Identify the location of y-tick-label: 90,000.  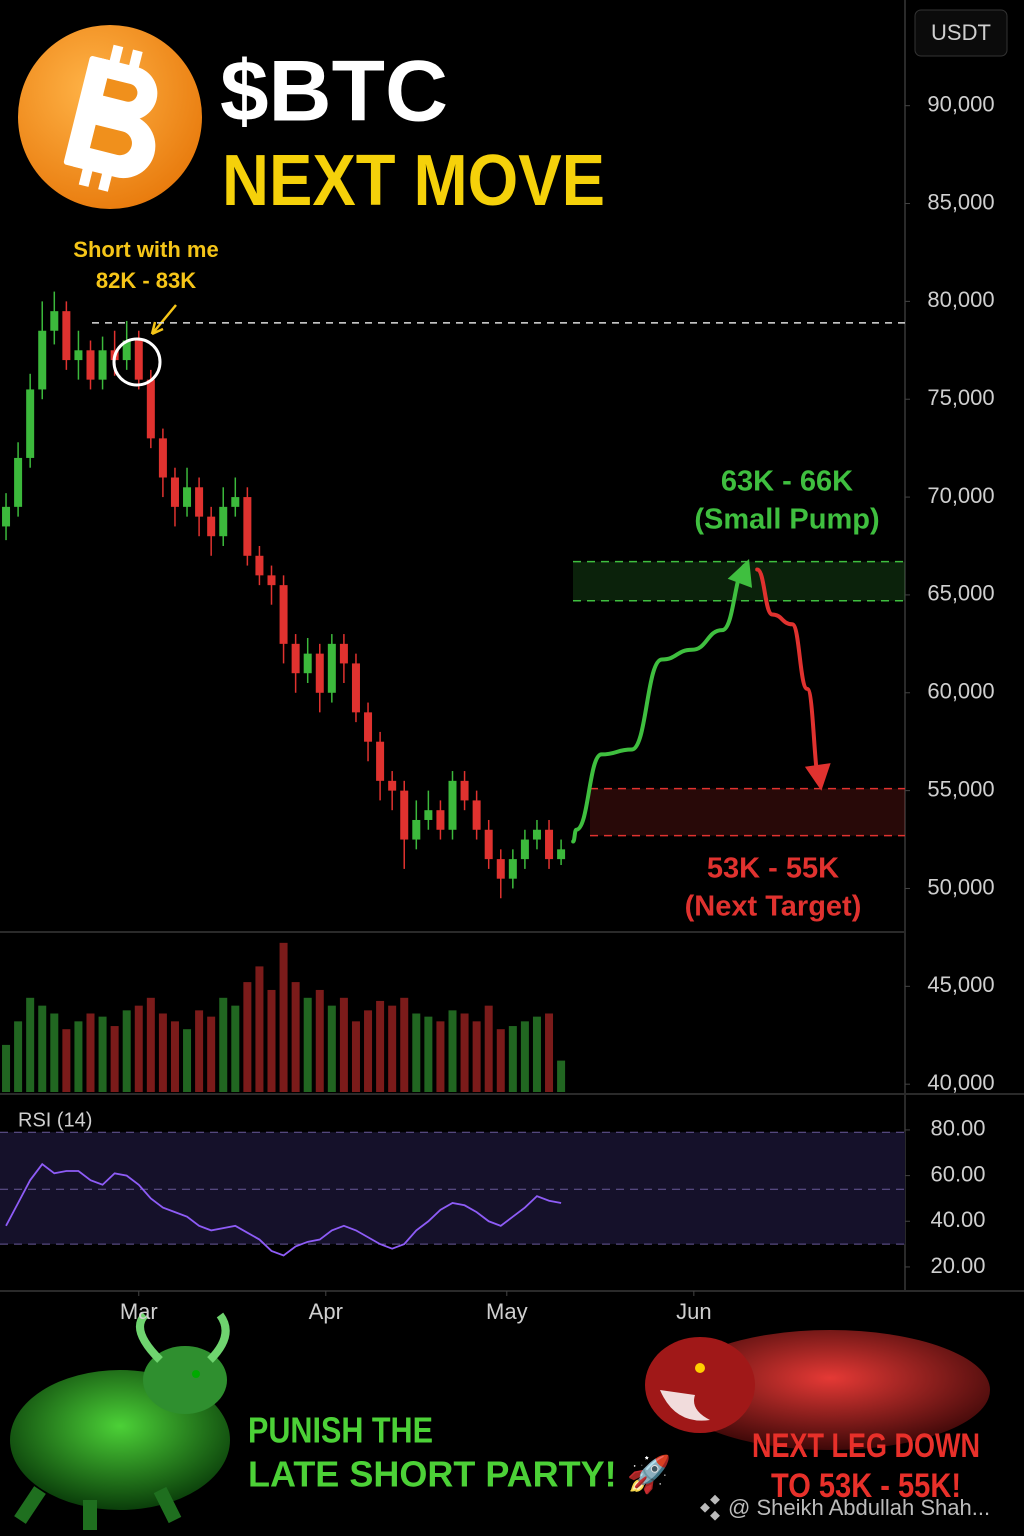
(960, 103).